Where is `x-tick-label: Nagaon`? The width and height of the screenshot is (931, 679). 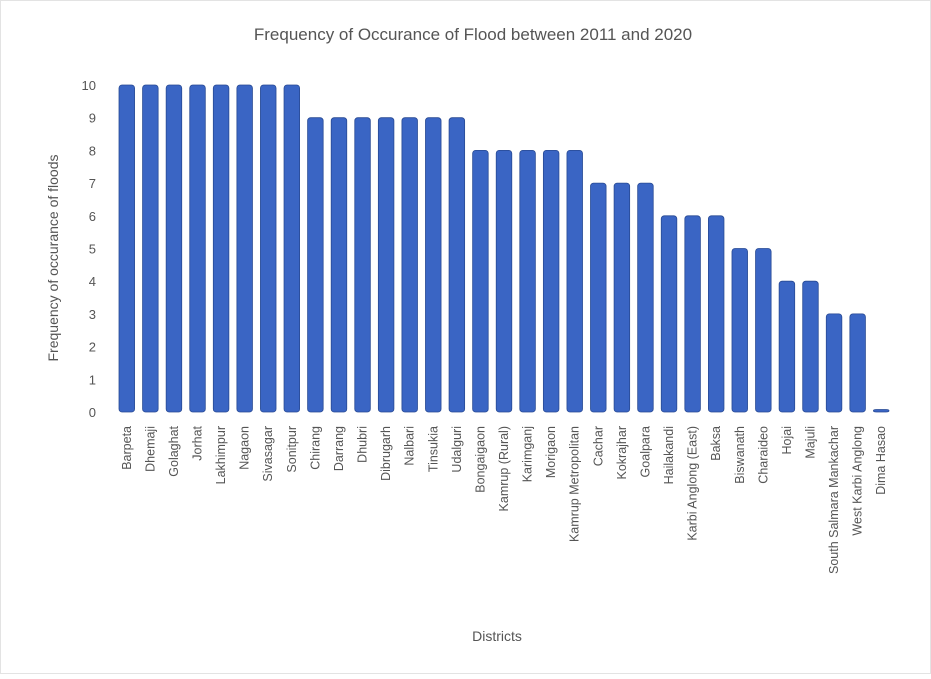 x-tick-label: Nagaon is located at coordinates (245, 448).